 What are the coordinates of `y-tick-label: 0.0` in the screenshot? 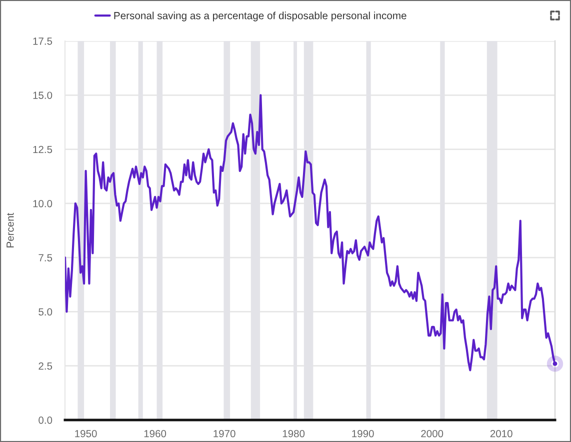 It's located at (45, 420).